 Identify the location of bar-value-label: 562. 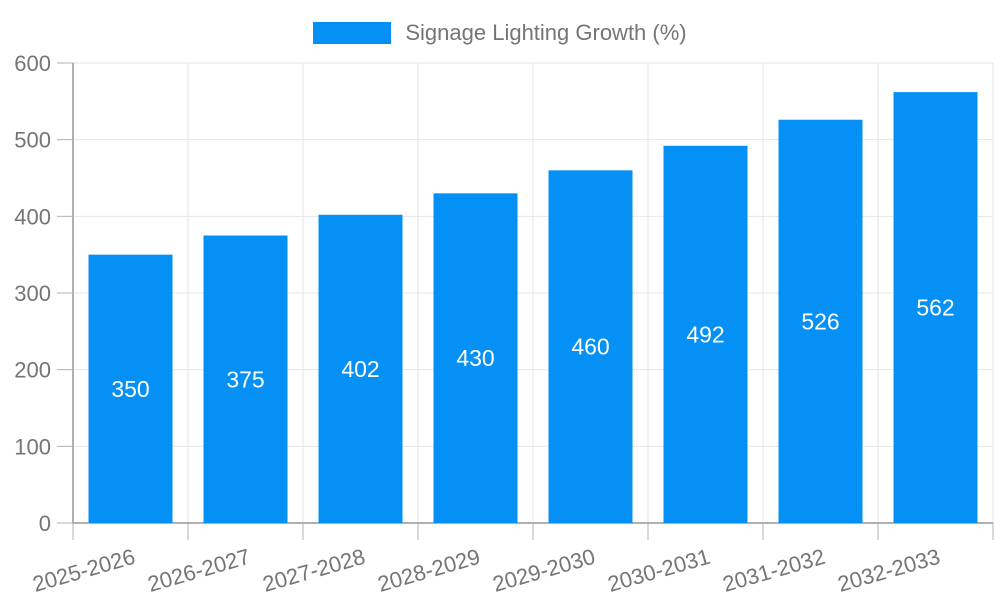
(935, 308).